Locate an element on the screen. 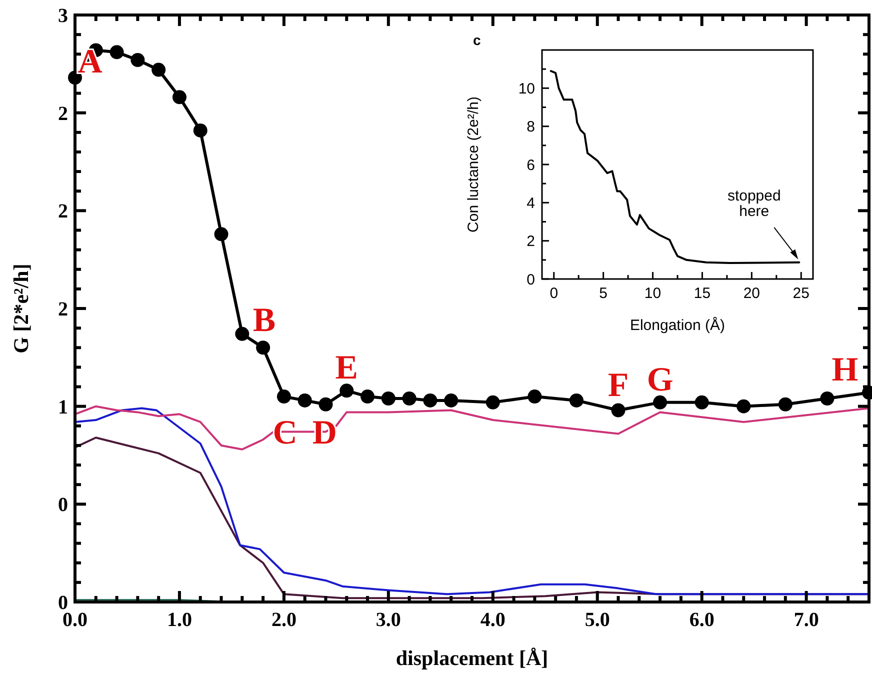 The image size is (872, 676). x-tick-label: 10 is located at coordinates (653, 293).